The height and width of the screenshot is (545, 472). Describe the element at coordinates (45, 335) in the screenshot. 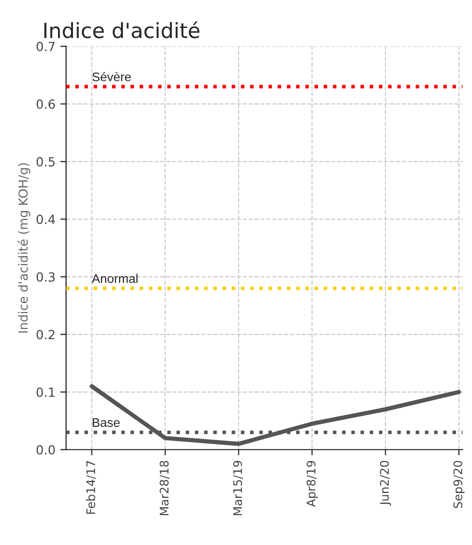

I see `y-tick-label: 0.2` at that location.